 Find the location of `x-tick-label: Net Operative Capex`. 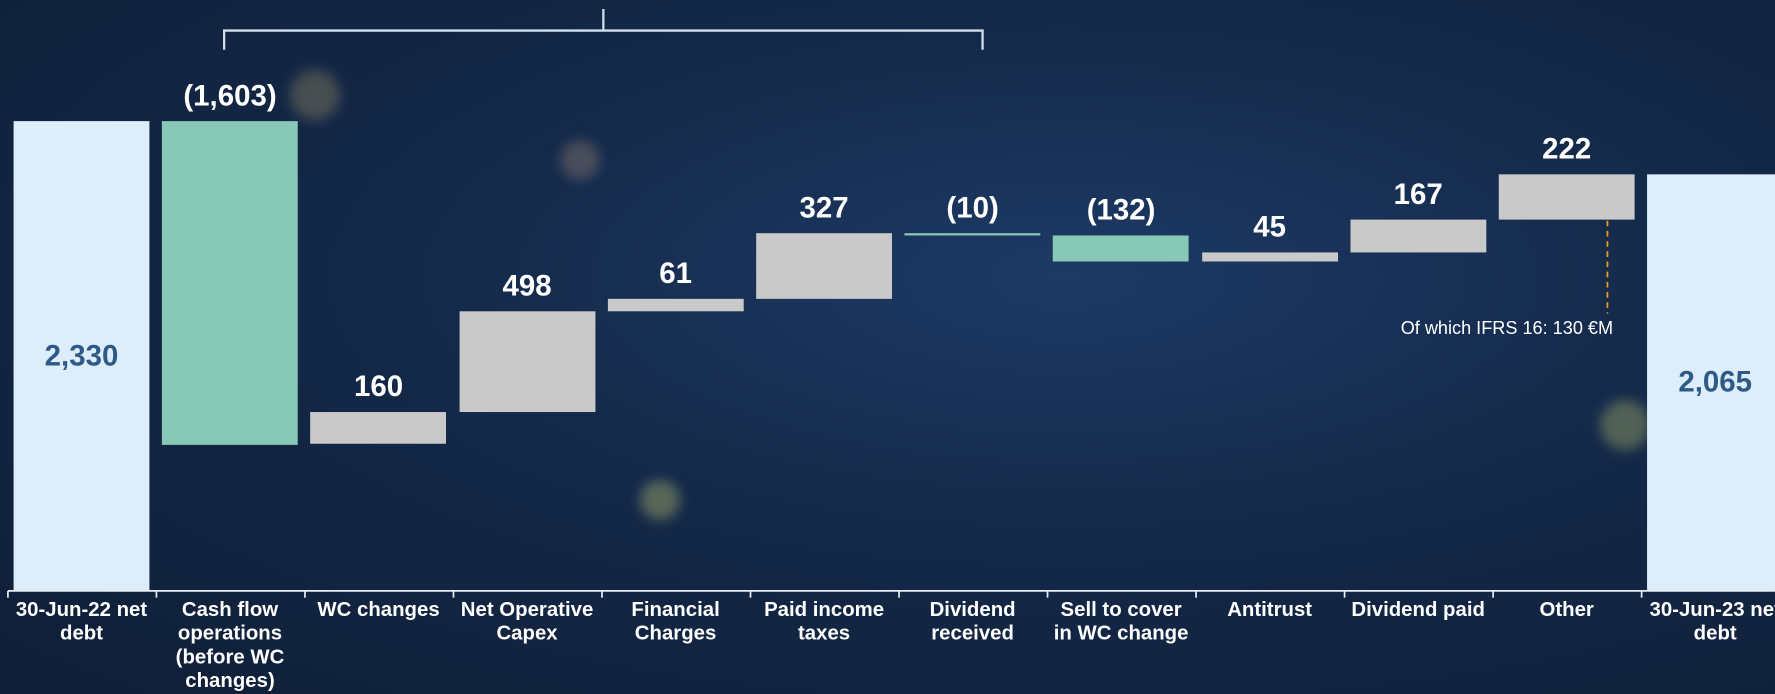

x-tick-label: Net Operative Capex is located at coordinates (527, 621).